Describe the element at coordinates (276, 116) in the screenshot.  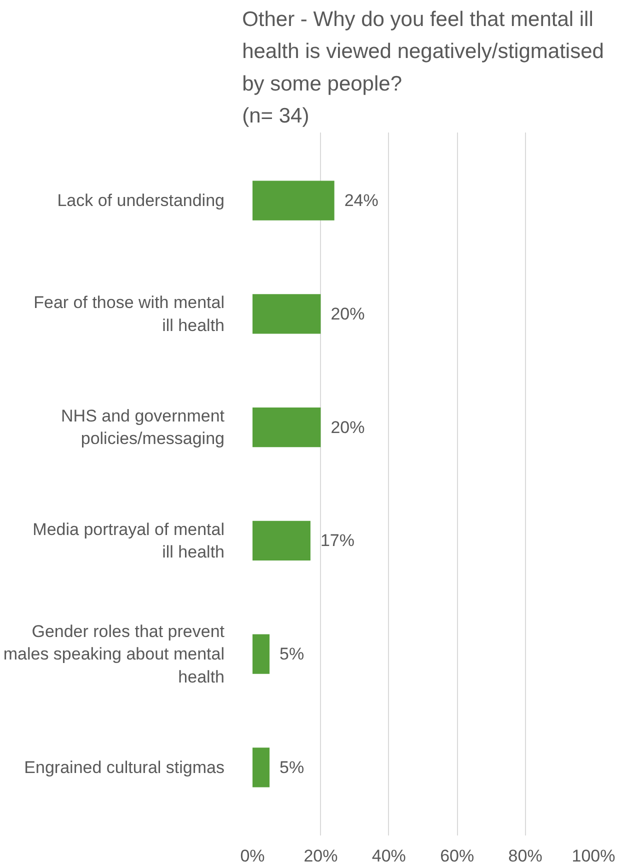
I see `chart-subtitle: (n= 34)` at that location.